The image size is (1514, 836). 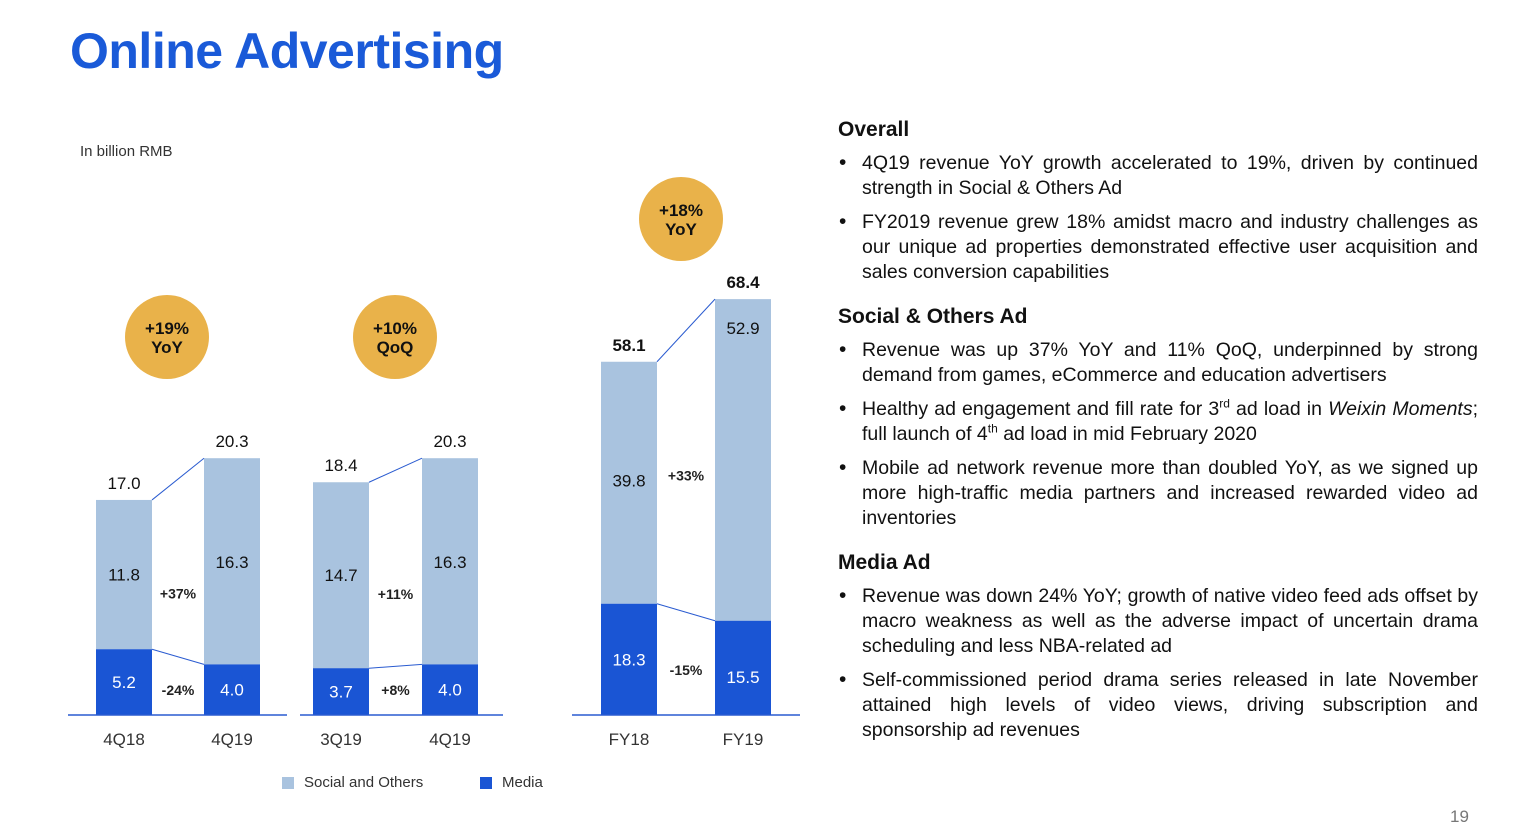 I want to click on social-value-label: 39.8, so click(x=628, y=481).